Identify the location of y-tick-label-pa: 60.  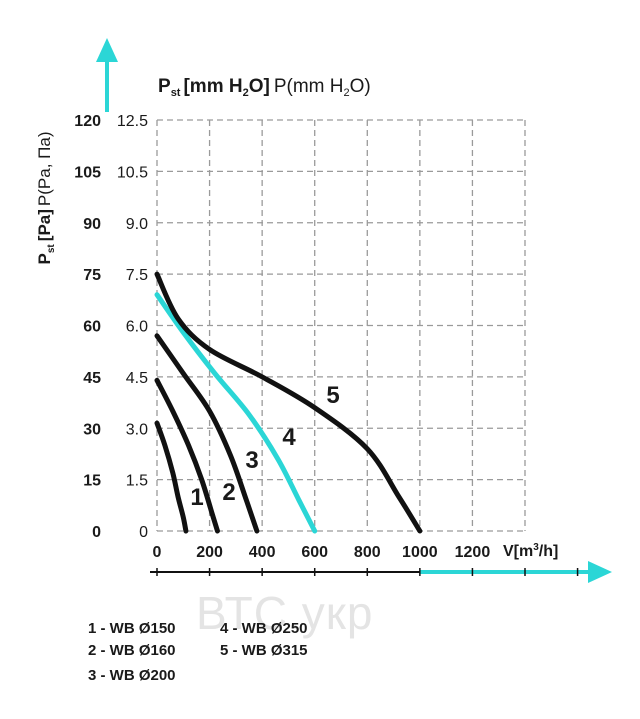
(92, 327).